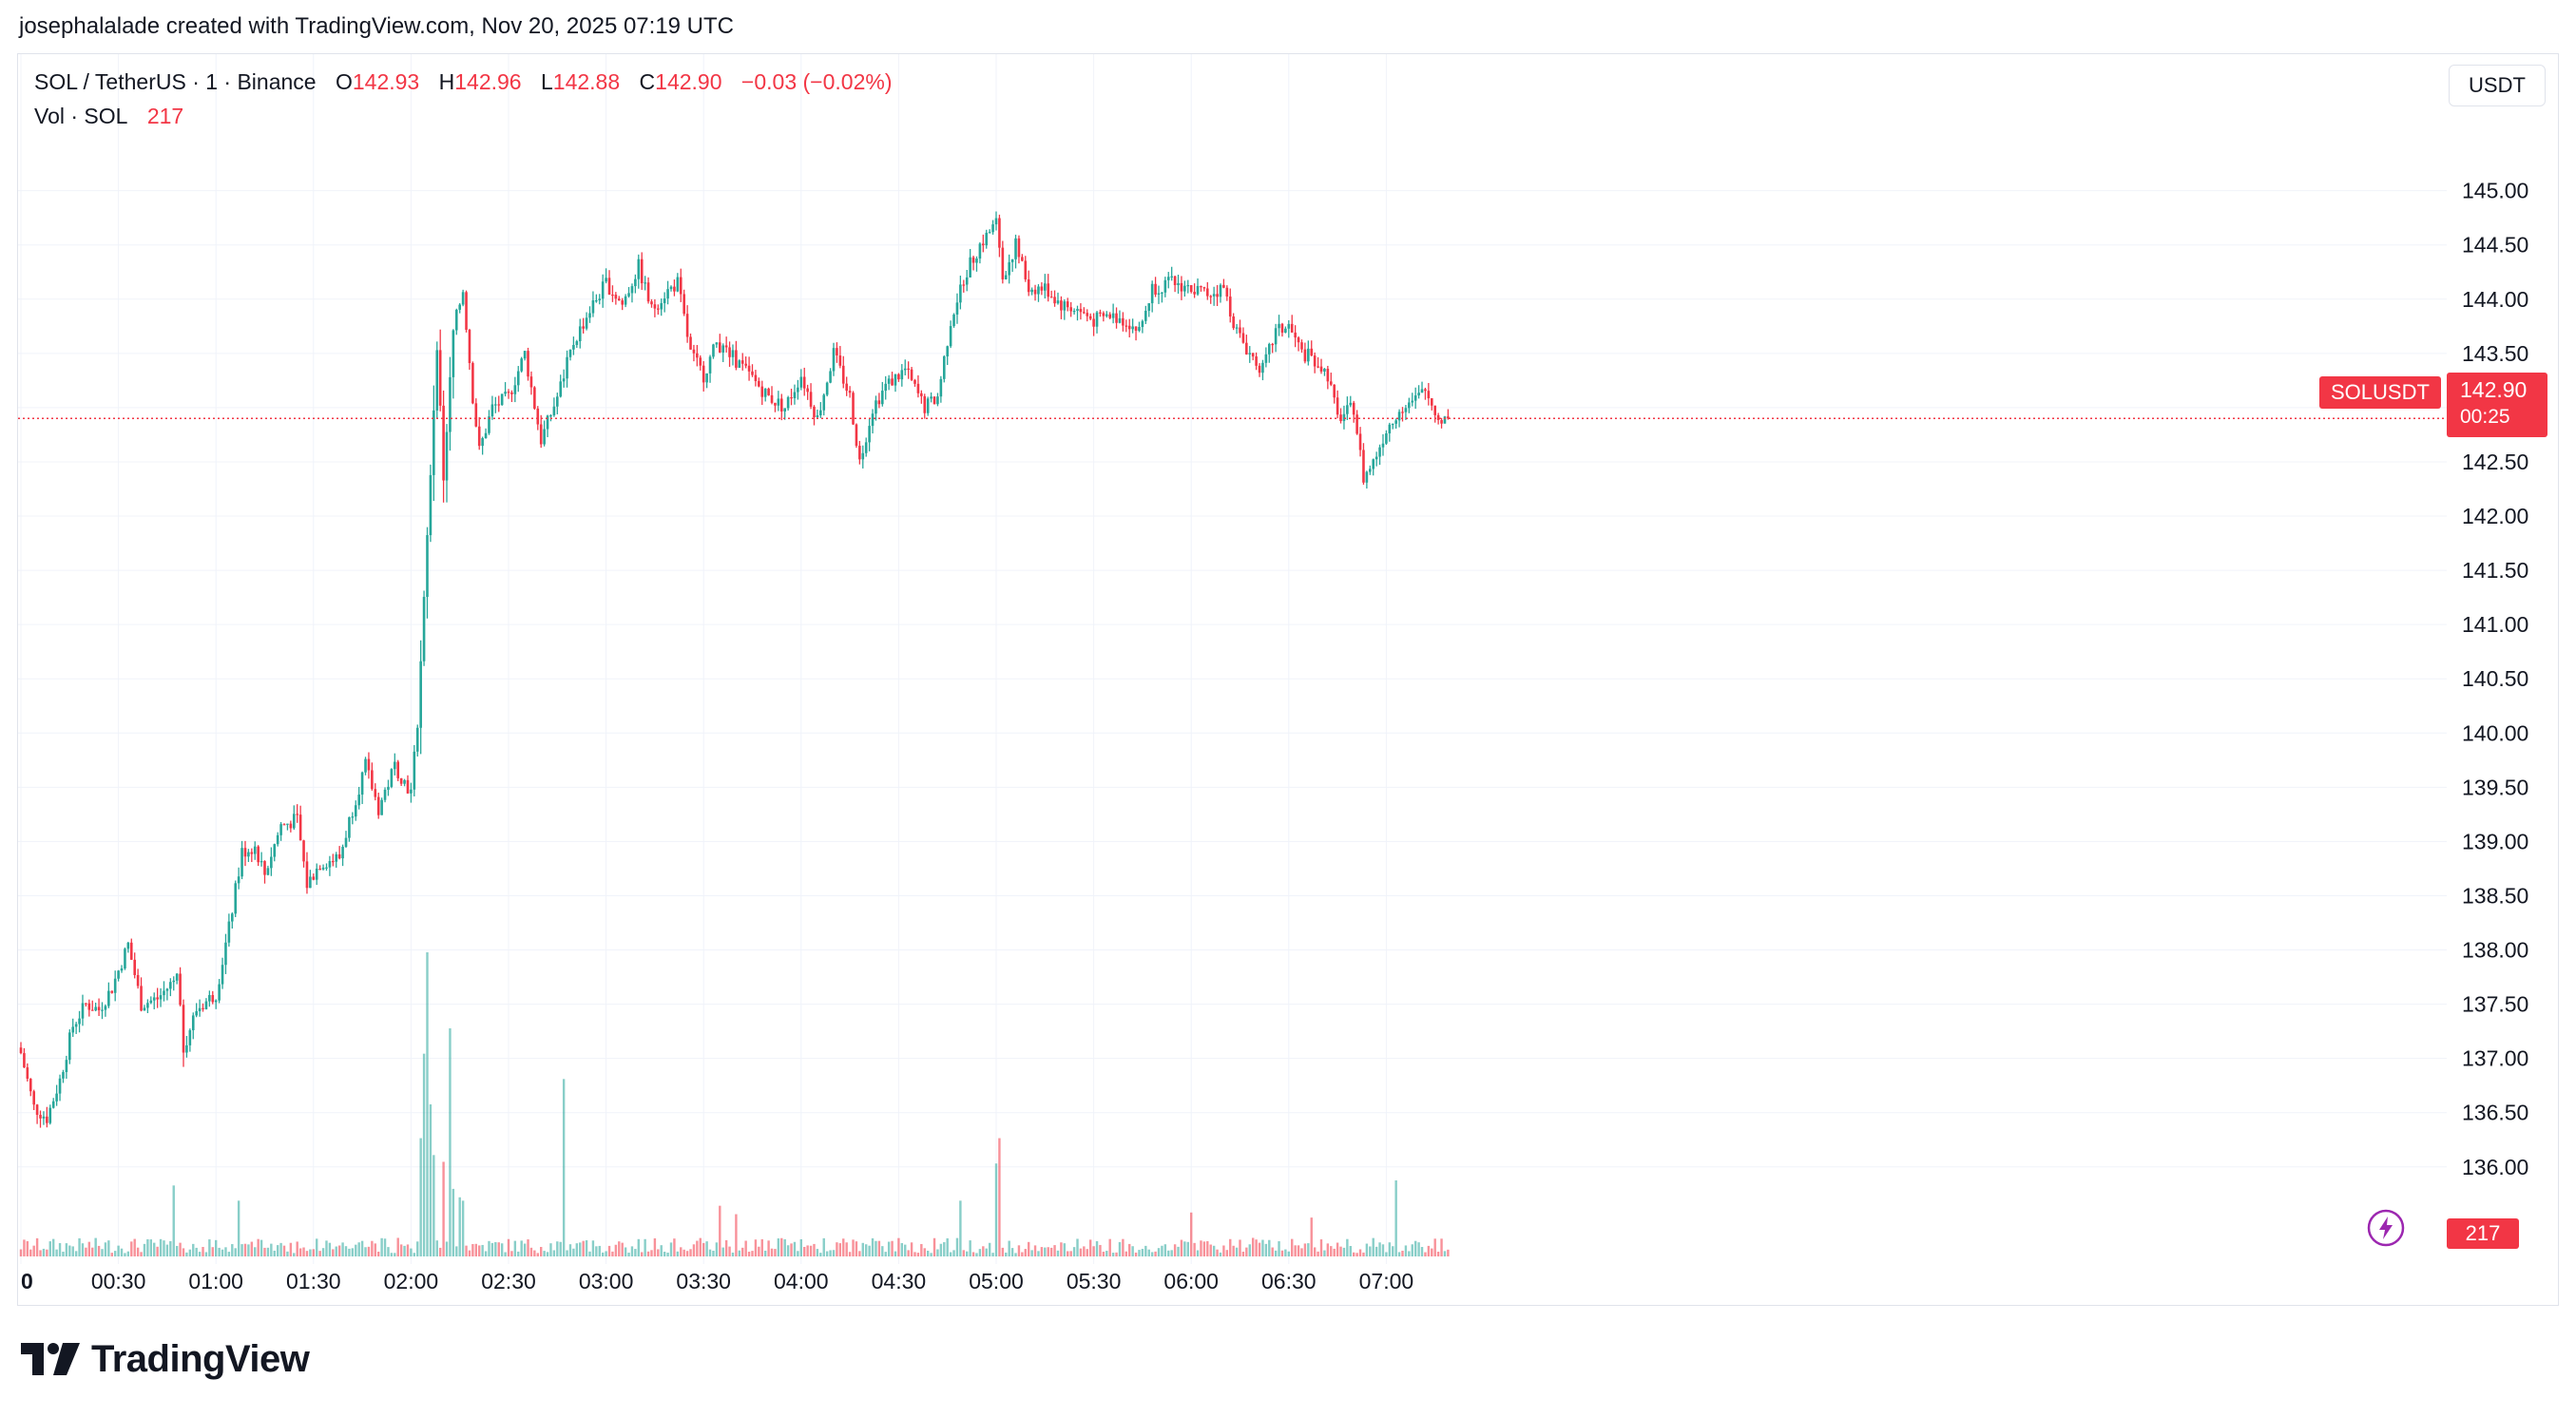 The image size is (2576, 1418). What do you see at coordinates (81, 116) in the screenshot?
I see `volume-label: Vol · SOL` at bounding box center [81, 116].